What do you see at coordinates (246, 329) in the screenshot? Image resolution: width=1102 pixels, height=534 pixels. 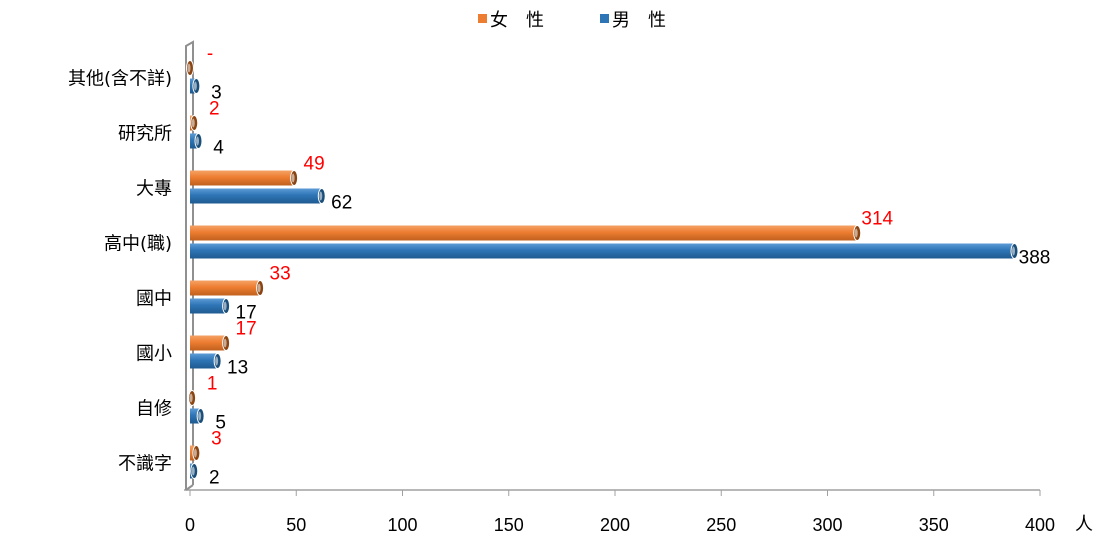 I see `data-label-0-5: 17` at bounding box center [246, 329].